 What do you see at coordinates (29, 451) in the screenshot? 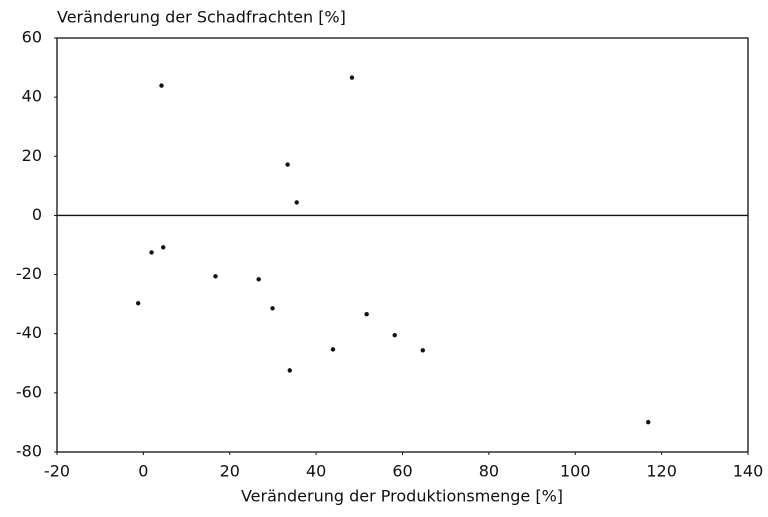
I see `y-tick-label: -80` at bounding box center [29, 451].